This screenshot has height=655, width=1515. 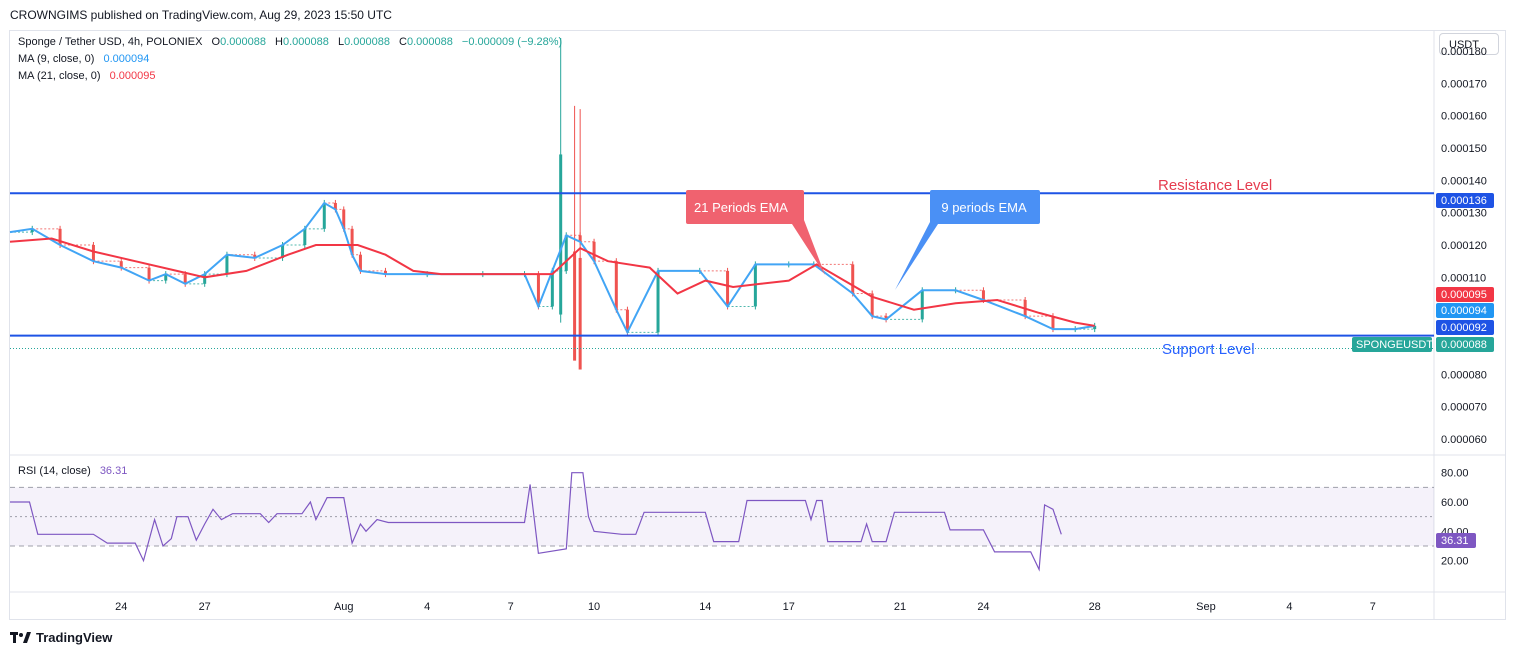 I want to click on low-label: L, so click(x=341, y=42).